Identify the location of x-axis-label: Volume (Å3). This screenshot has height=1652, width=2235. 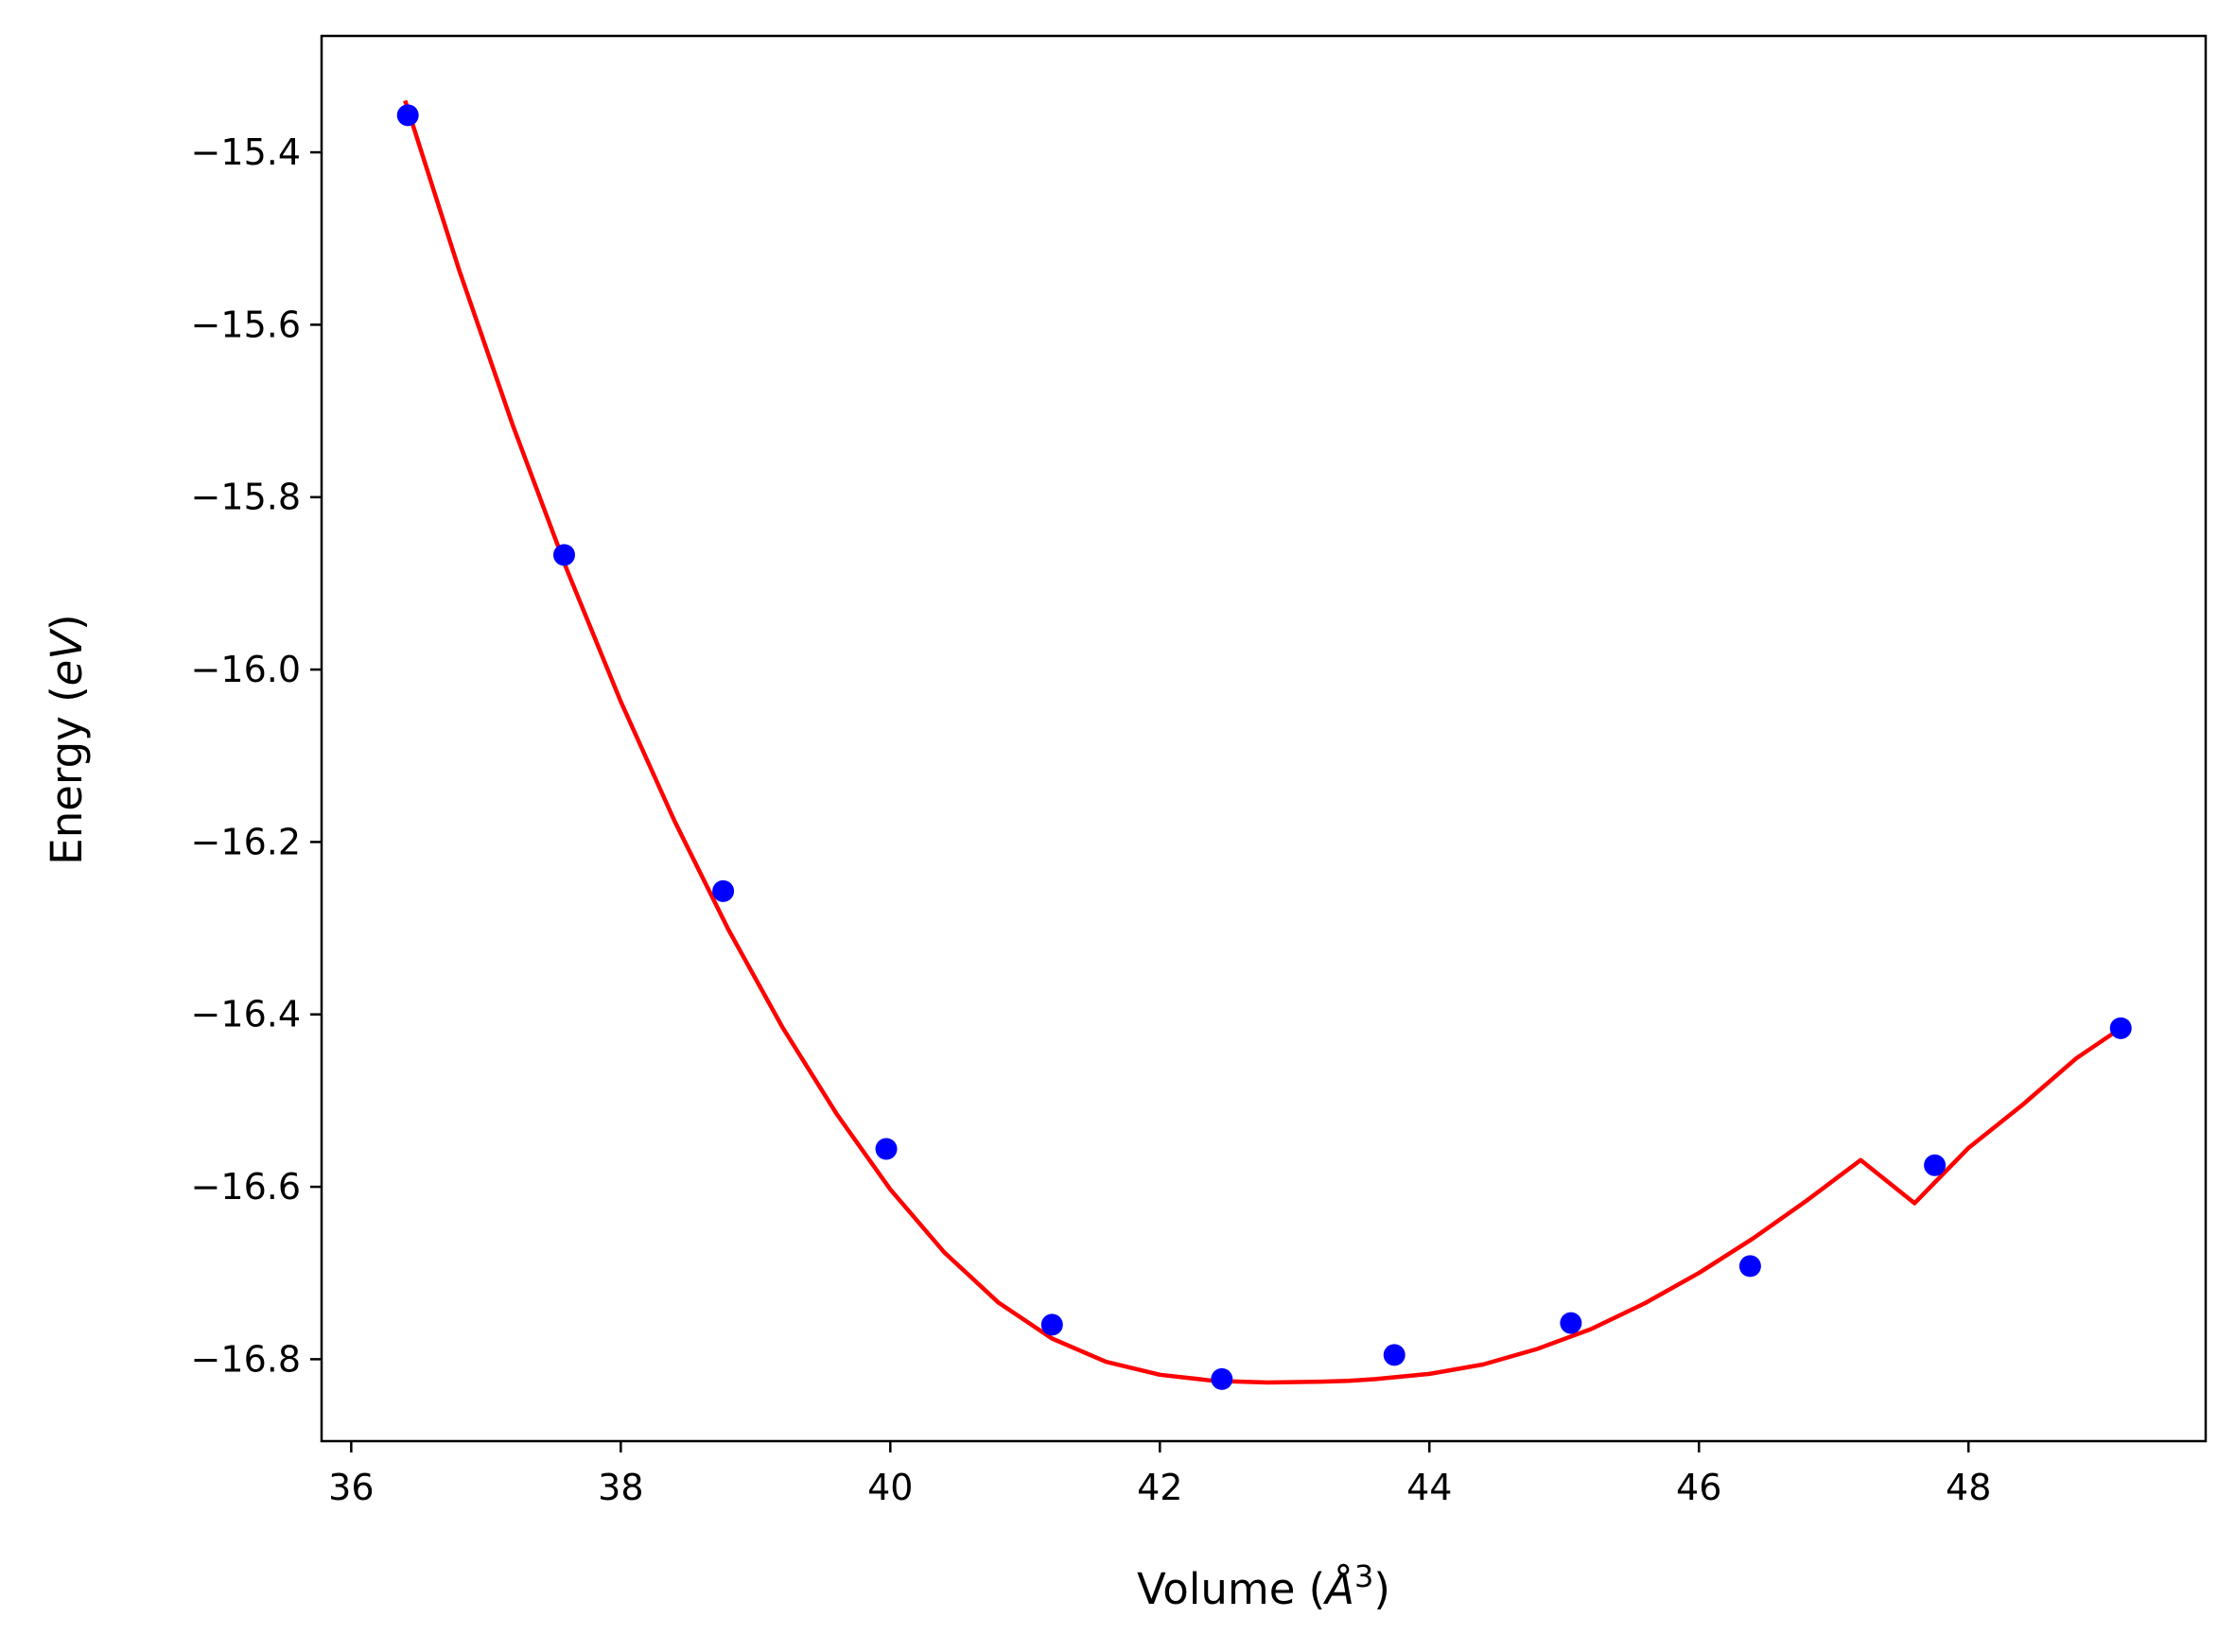
(1263, 1586).